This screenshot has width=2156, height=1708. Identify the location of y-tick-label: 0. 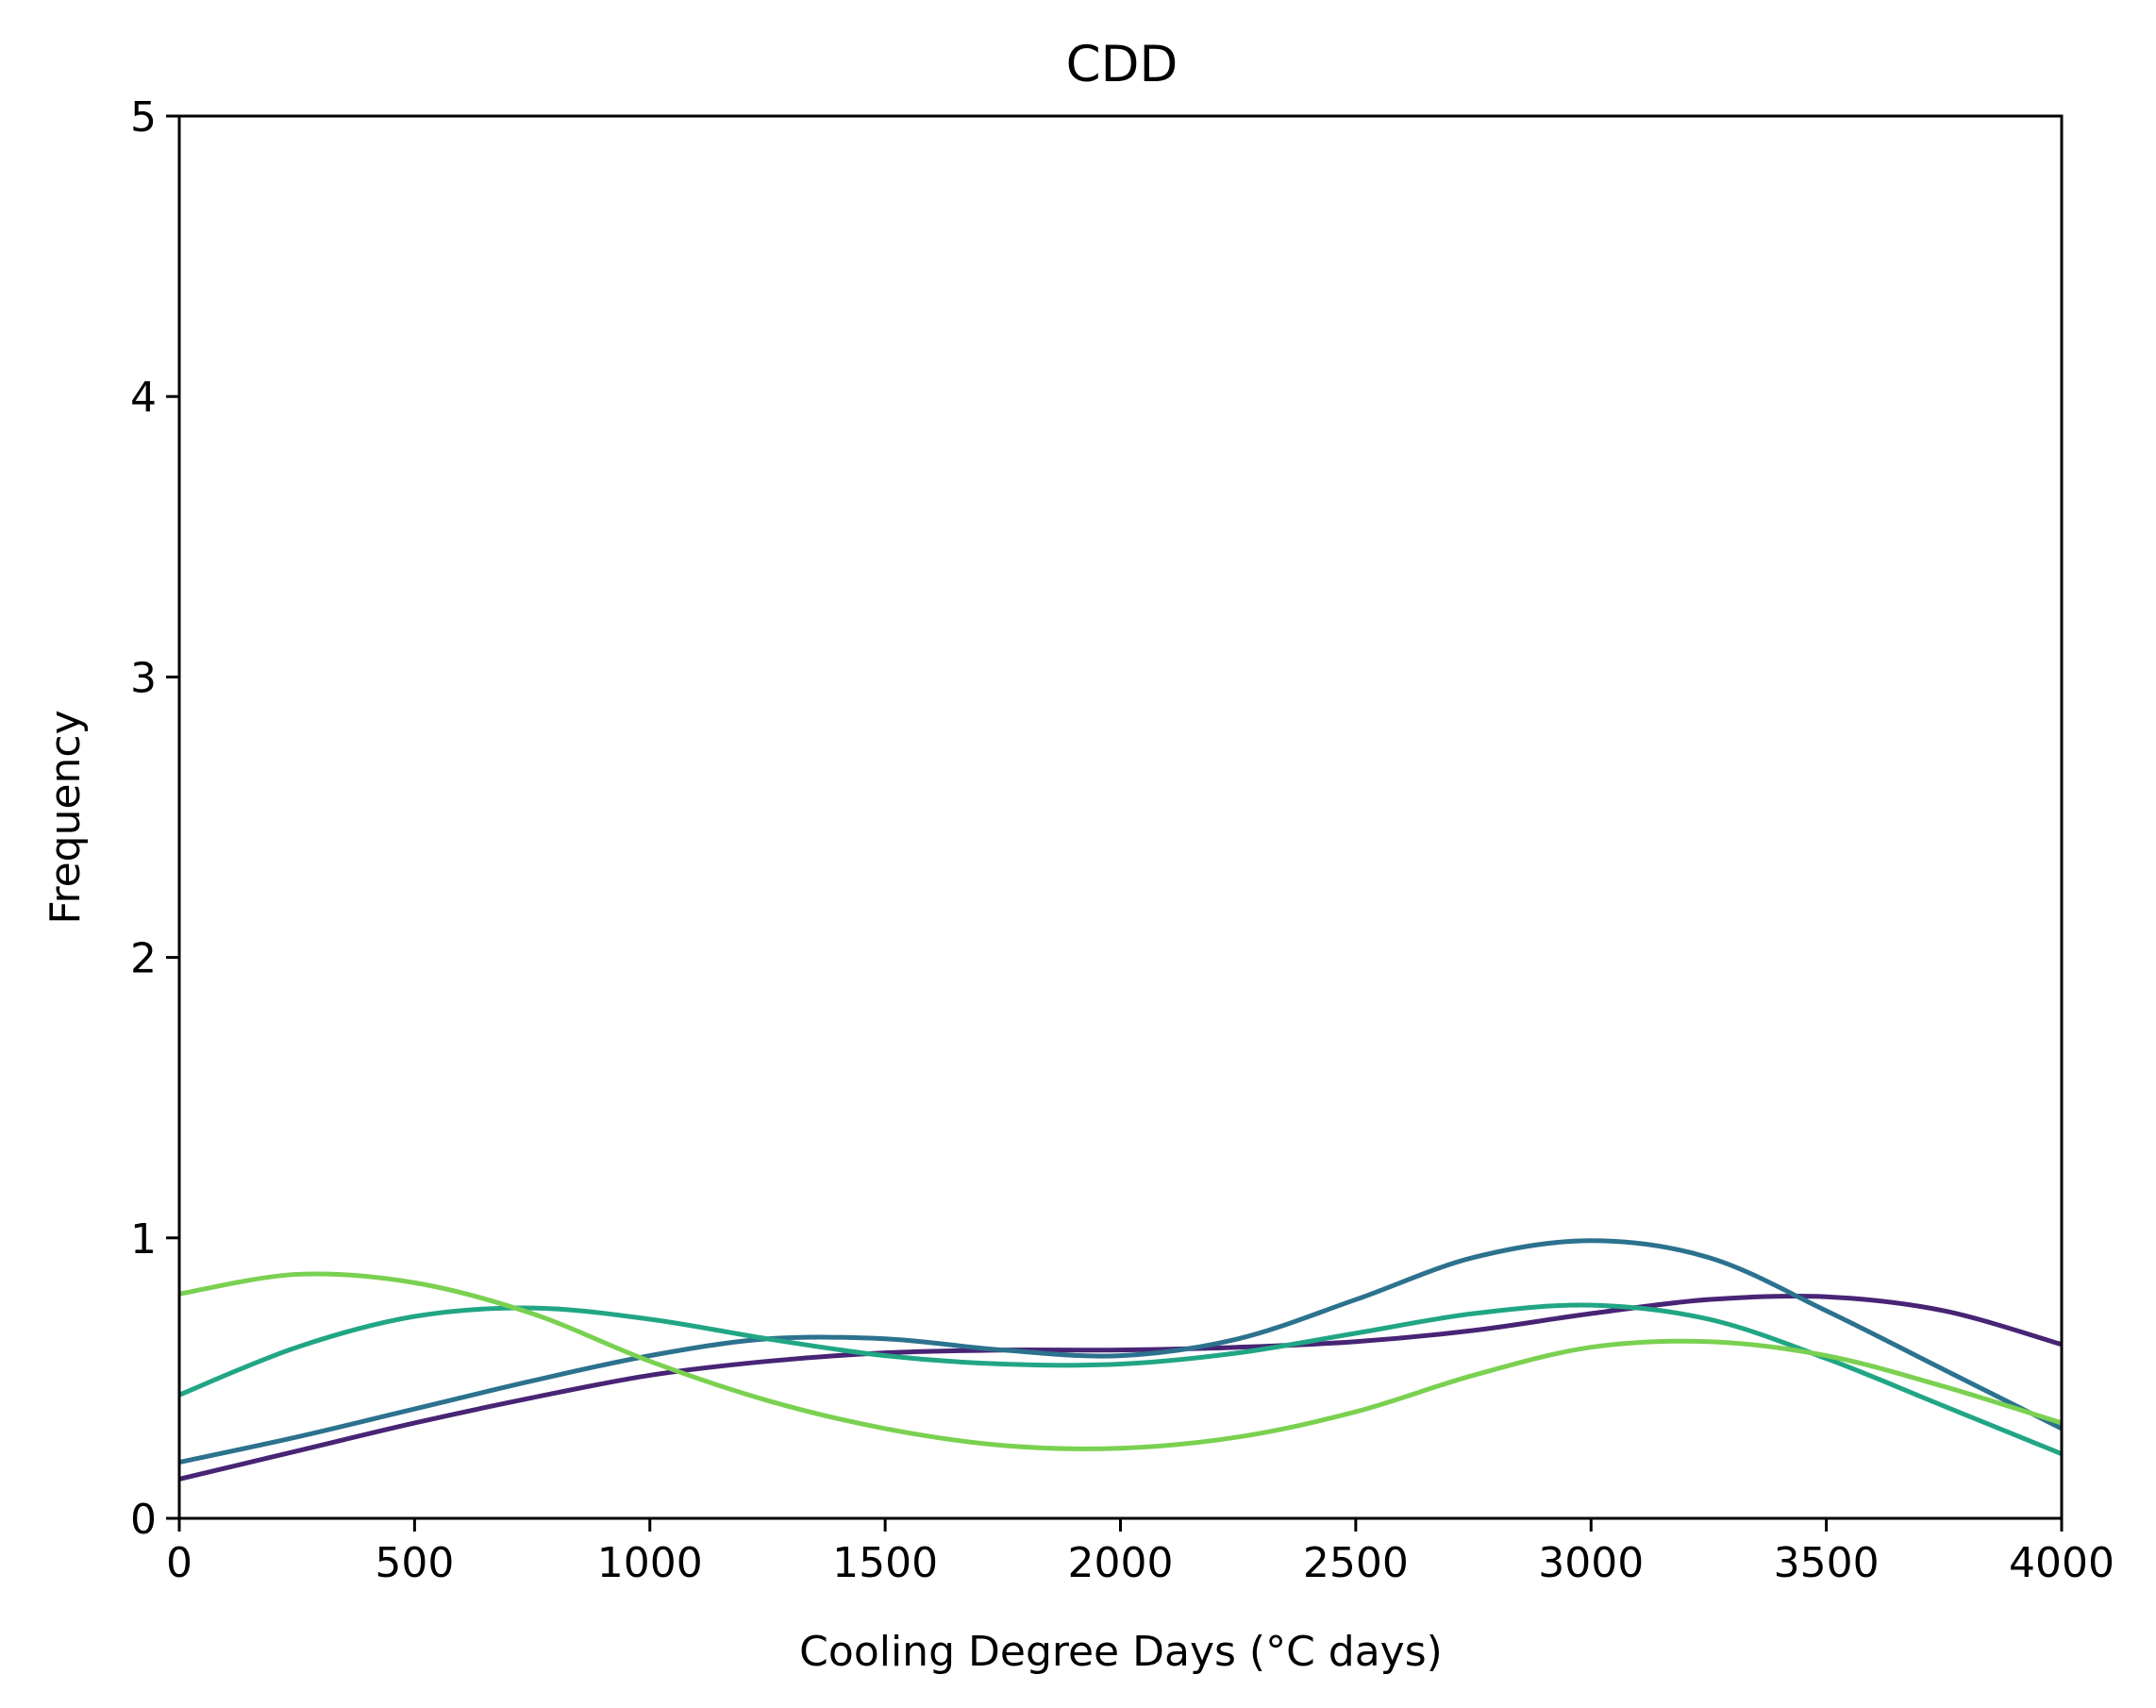
(143, 1520).